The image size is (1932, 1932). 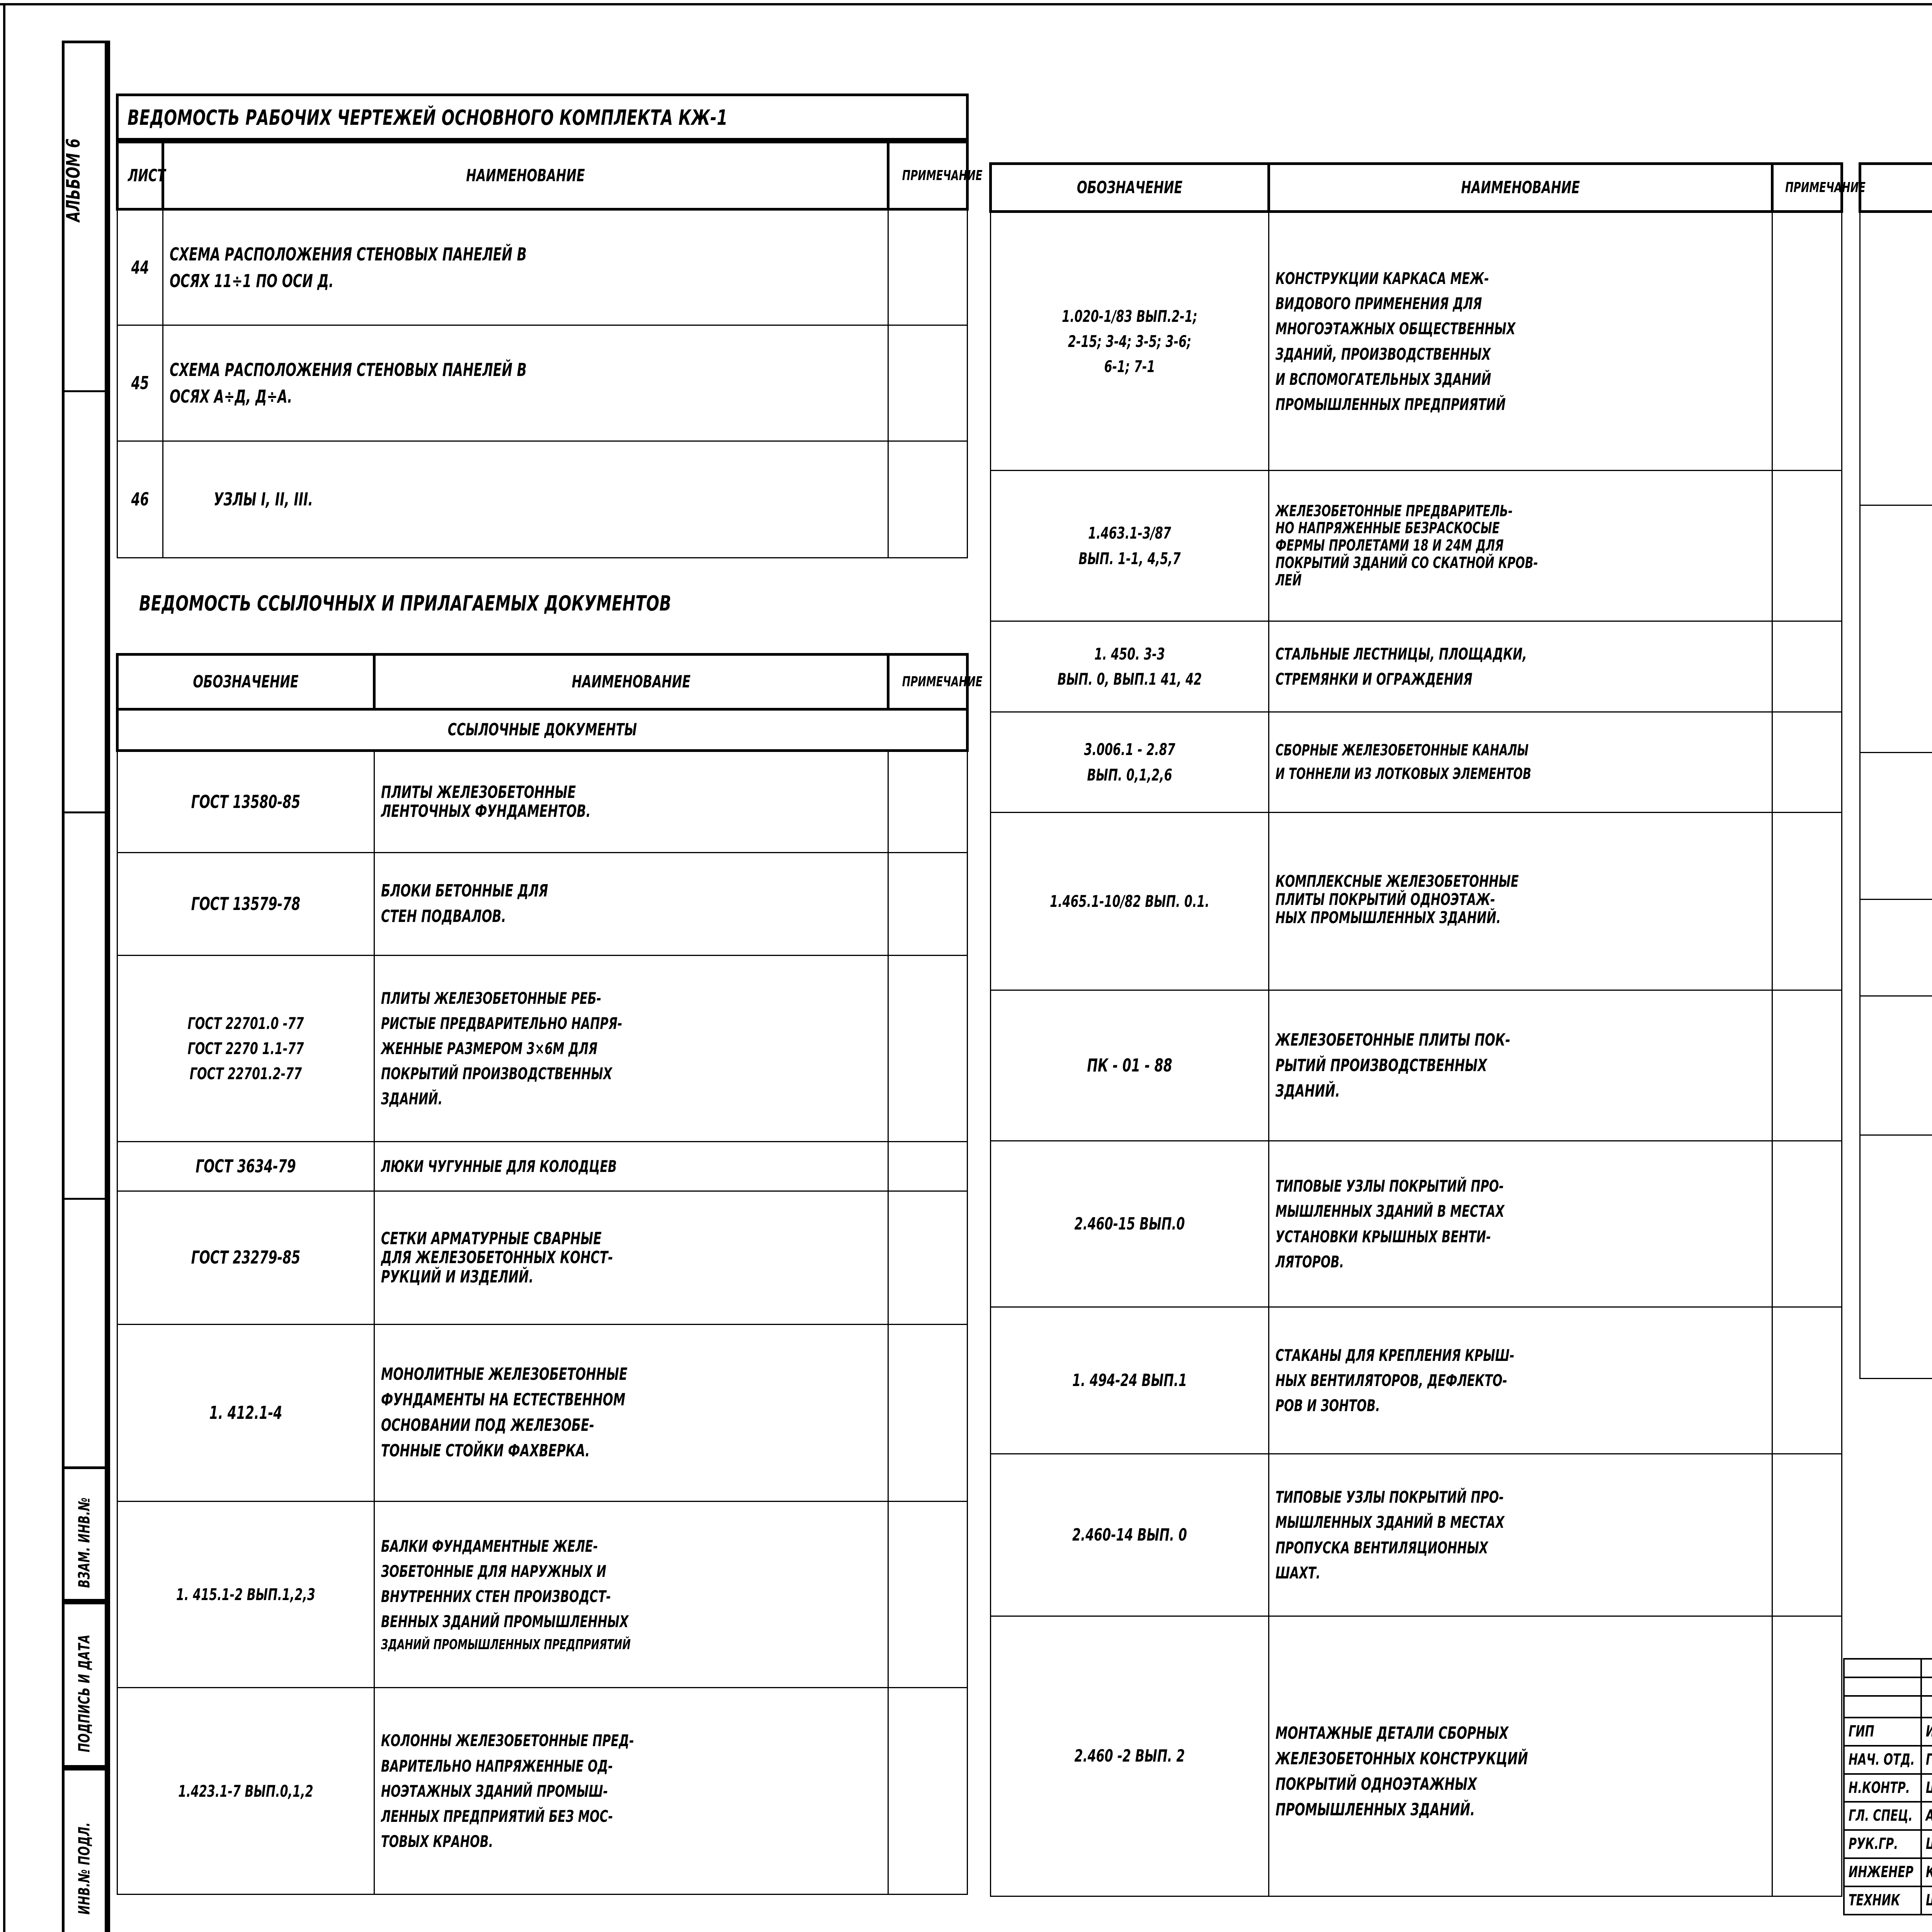 I want to click on col1-row3-code: ГОСТ 3634-79, so click(x=246, y=1166).